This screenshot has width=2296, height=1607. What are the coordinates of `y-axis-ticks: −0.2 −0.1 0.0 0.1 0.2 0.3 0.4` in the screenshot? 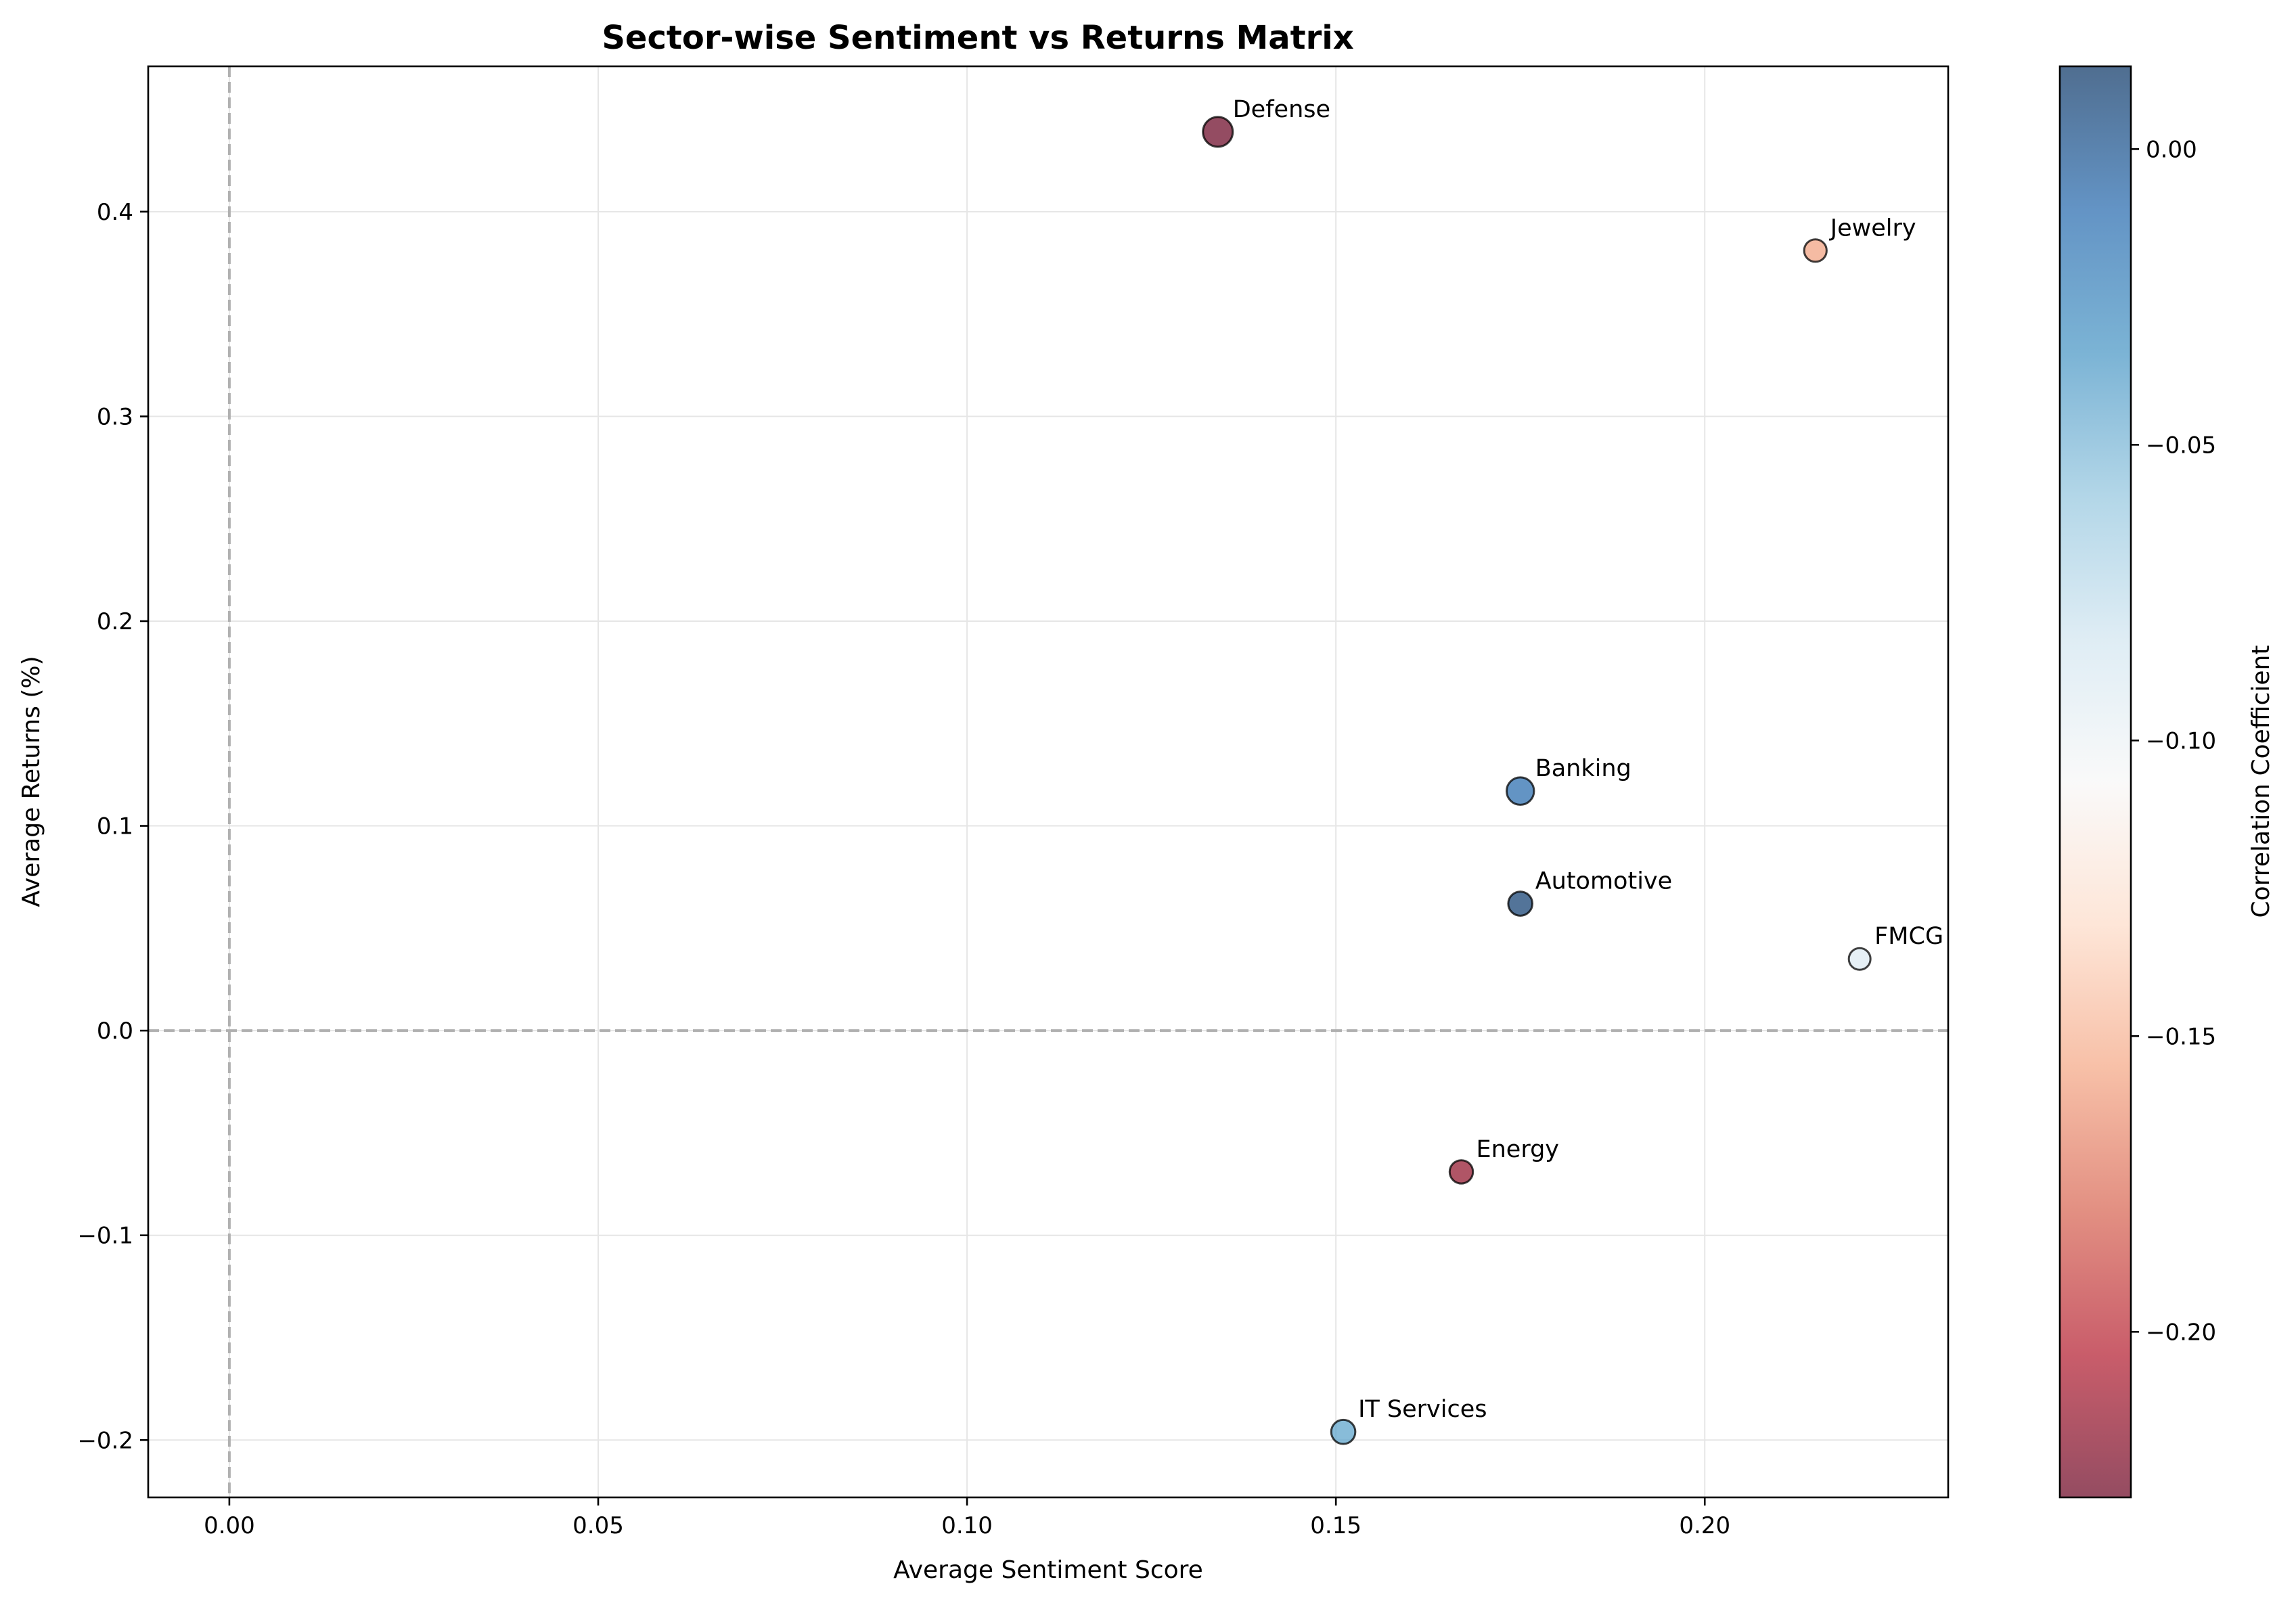 It's located at (112, 827).